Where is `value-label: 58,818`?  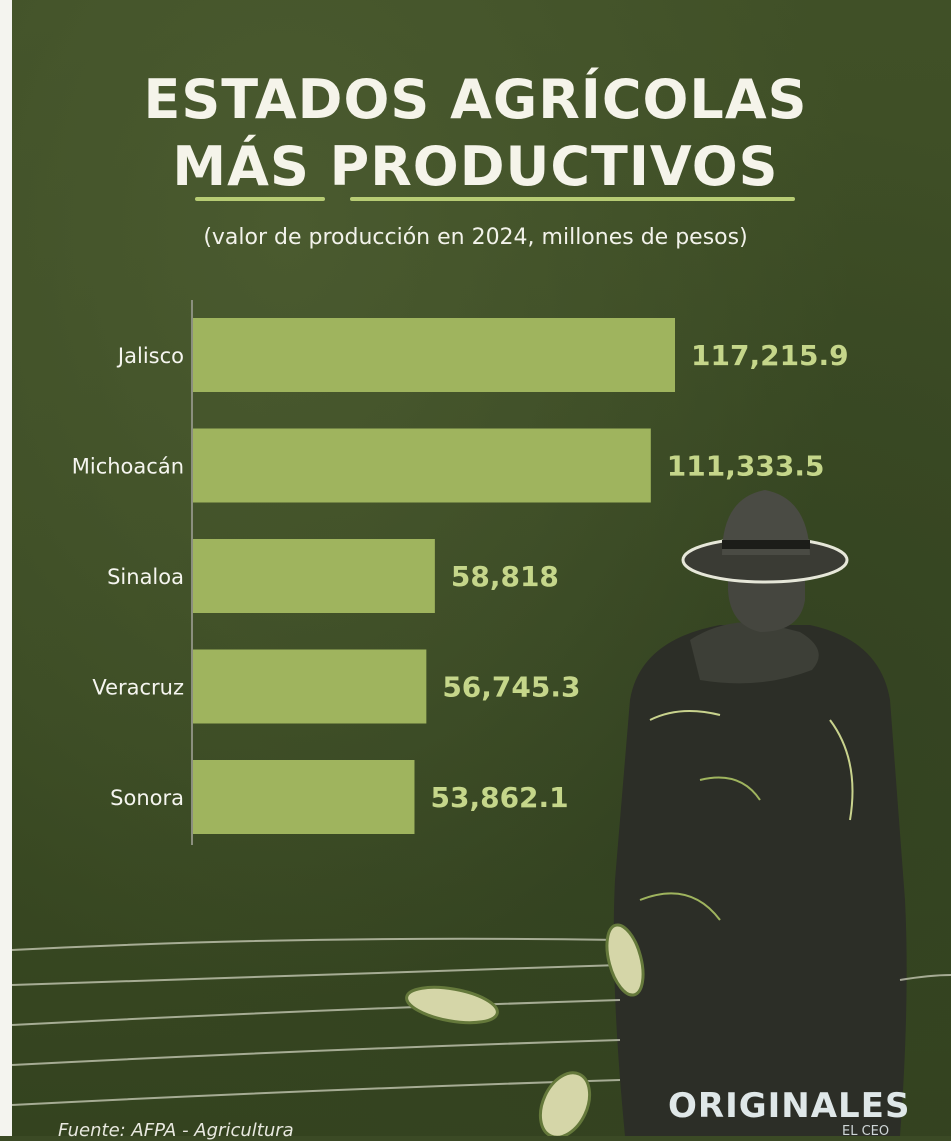 value-label: 58,818 is located at coordinates (505, 576).